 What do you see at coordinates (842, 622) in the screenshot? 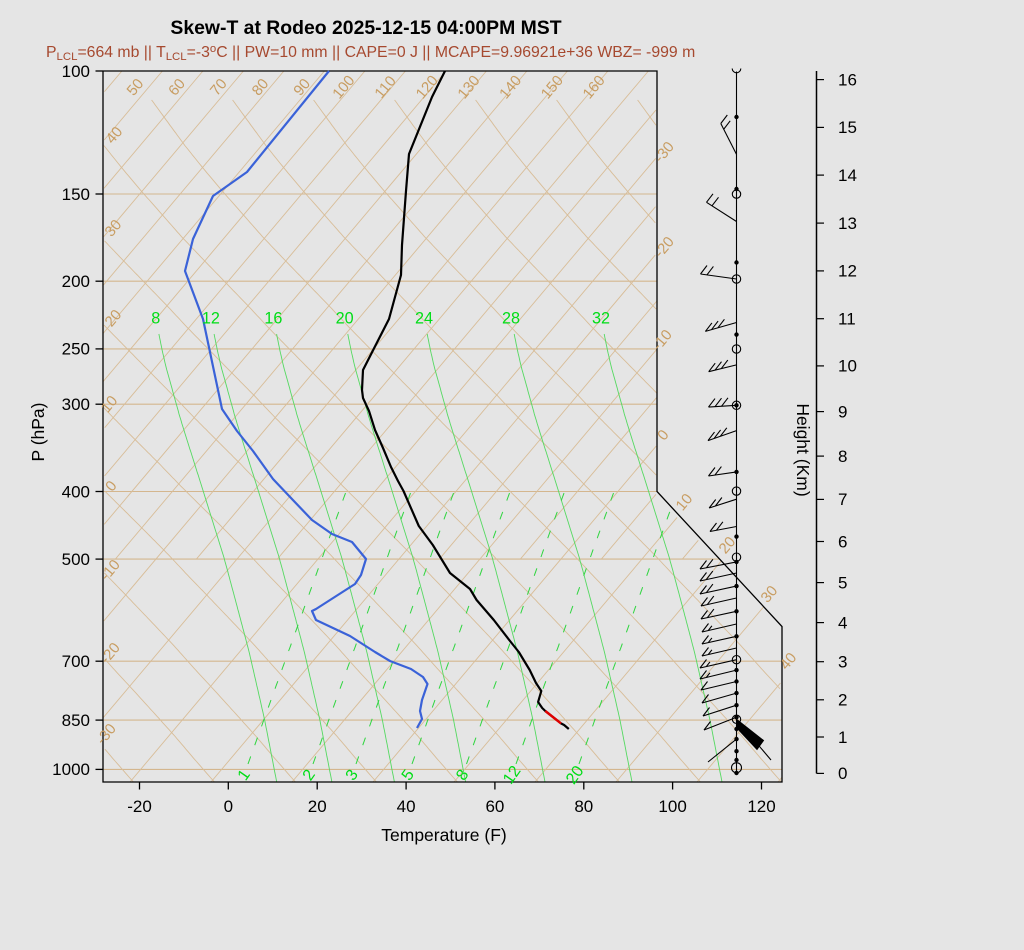
I see `svg-text: 4` at bounding box center [842, 622].